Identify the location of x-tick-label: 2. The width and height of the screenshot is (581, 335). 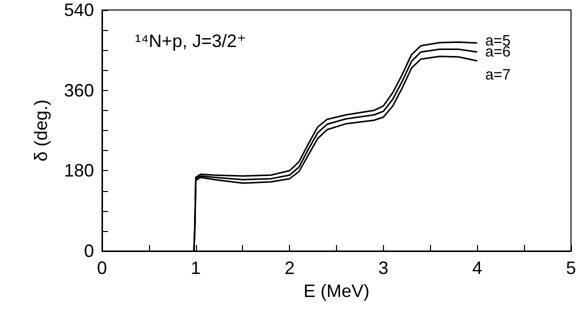
(289, 268).